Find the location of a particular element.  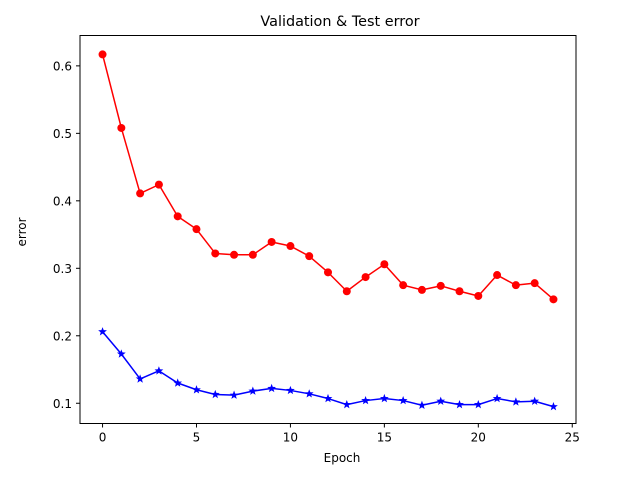

y-tick-label: 0.5 is located at coordinates (62, 134).